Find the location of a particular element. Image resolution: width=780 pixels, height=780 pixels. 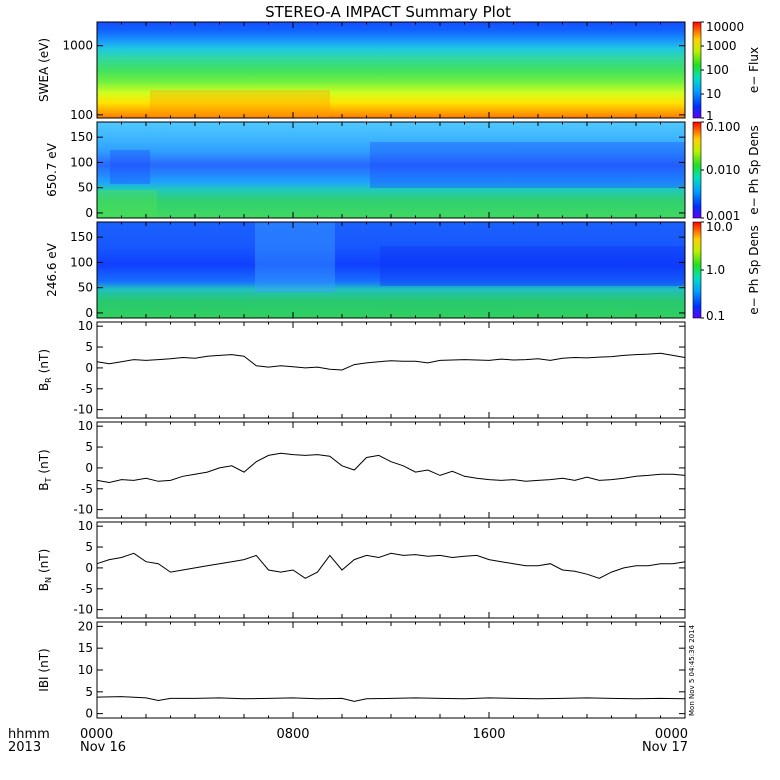

pad246-spectrogram is located at coordinates (391, 270).